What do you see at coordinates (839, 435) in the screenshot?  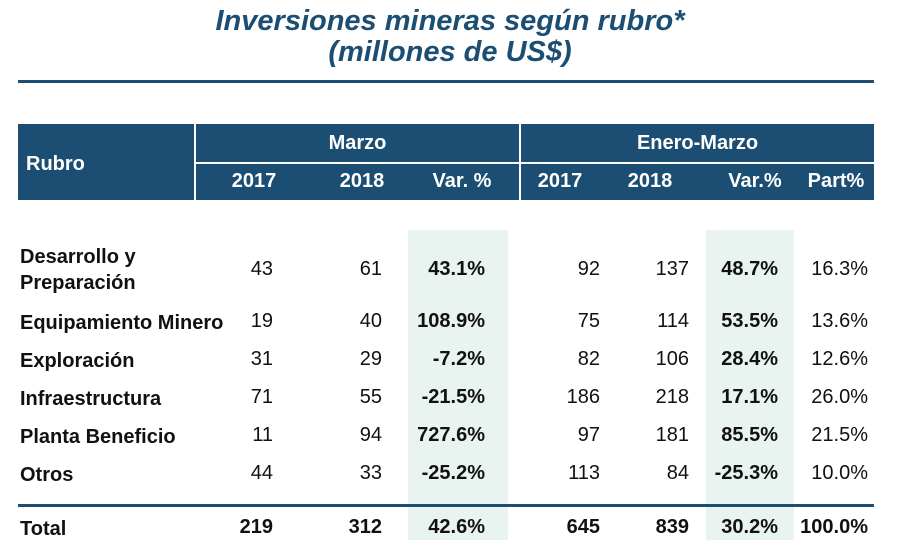 I see `cell-part: 21.5%` at bounding box center [839, 435].